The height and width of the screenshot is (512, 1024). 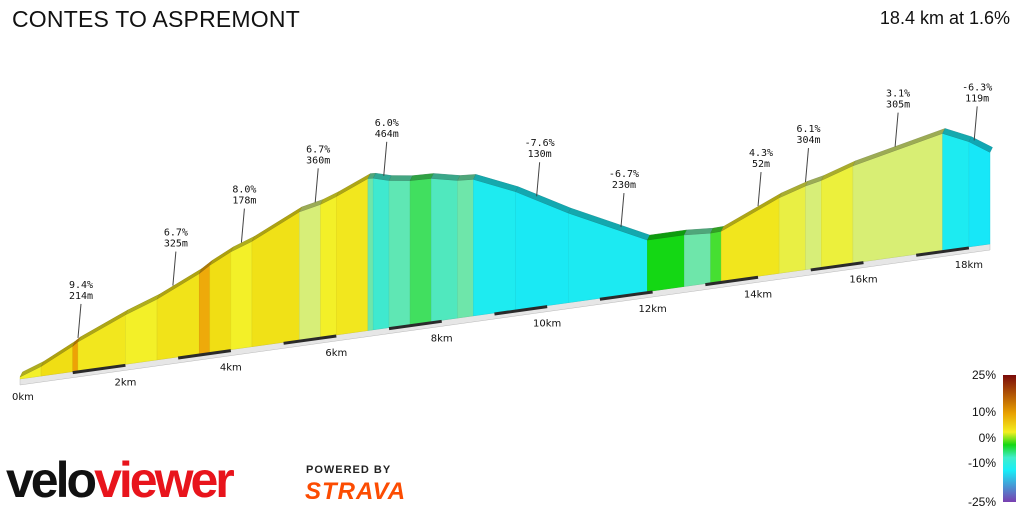 I want to click on annotation-grade: 8.0%, so click(x=244, y=190).